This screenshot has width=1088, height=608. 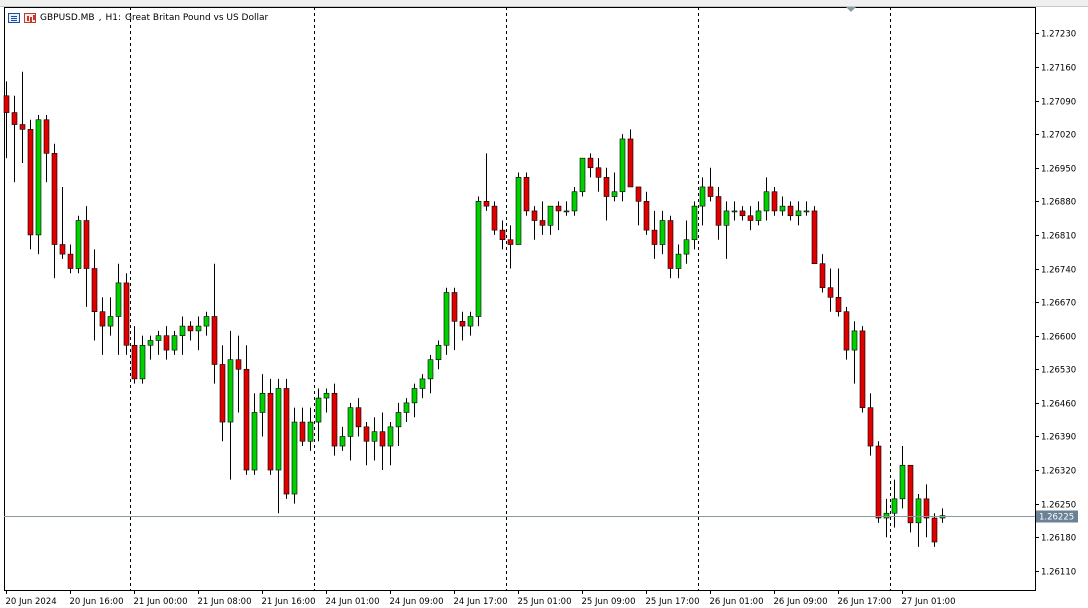 I want to click on x-tick-label: 24 Jun 09:00, so click(x=417, y=602).